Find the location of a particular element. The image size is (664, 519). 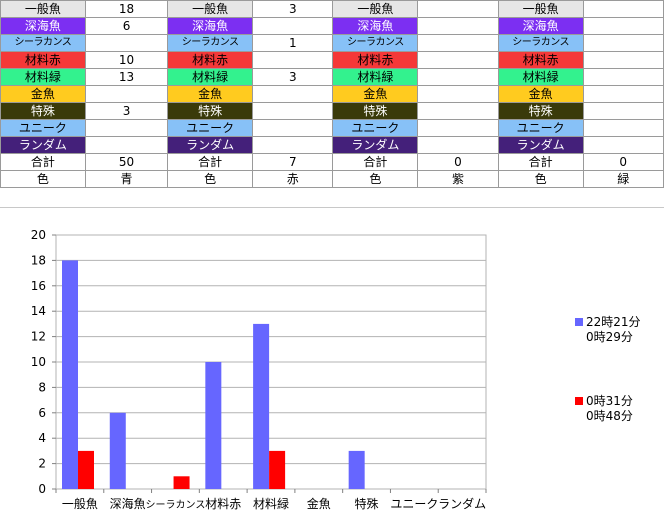

bar is located at coordinates (70, 374).